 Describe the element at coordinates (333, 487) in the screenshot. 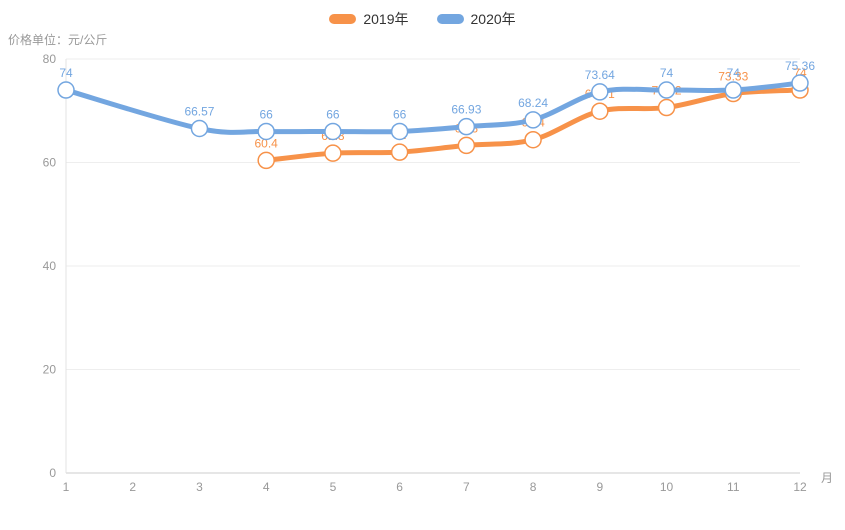

I see `x-tick-label: 5` at that location.